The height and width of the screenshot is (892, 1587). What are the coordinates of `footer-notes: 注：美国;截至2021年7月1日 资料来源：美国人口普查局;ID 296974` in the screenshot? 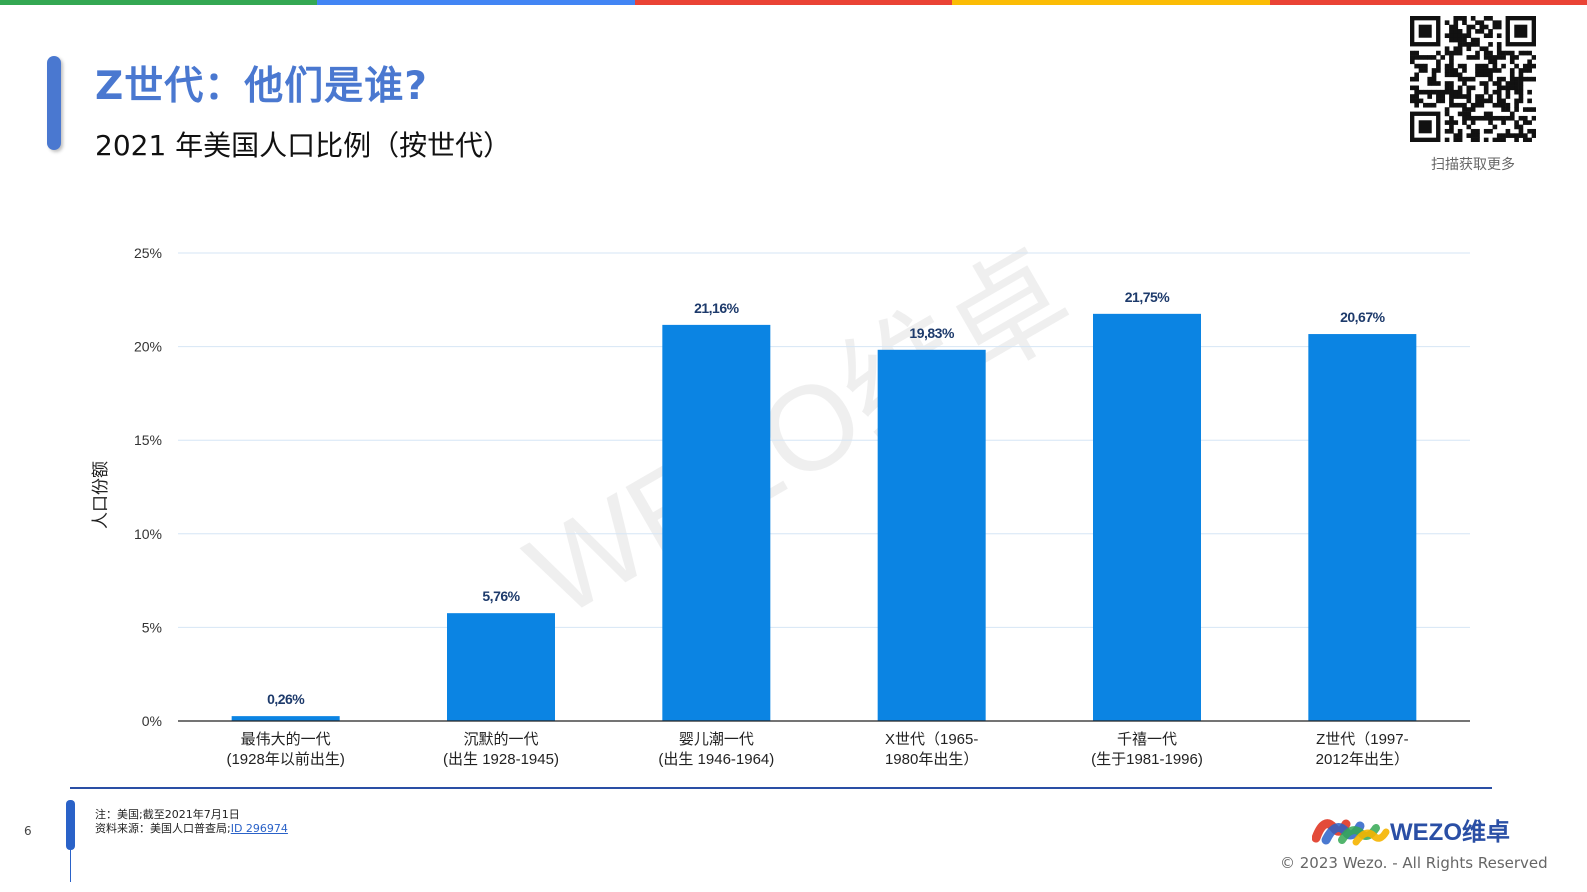 It's located at (191, 822).